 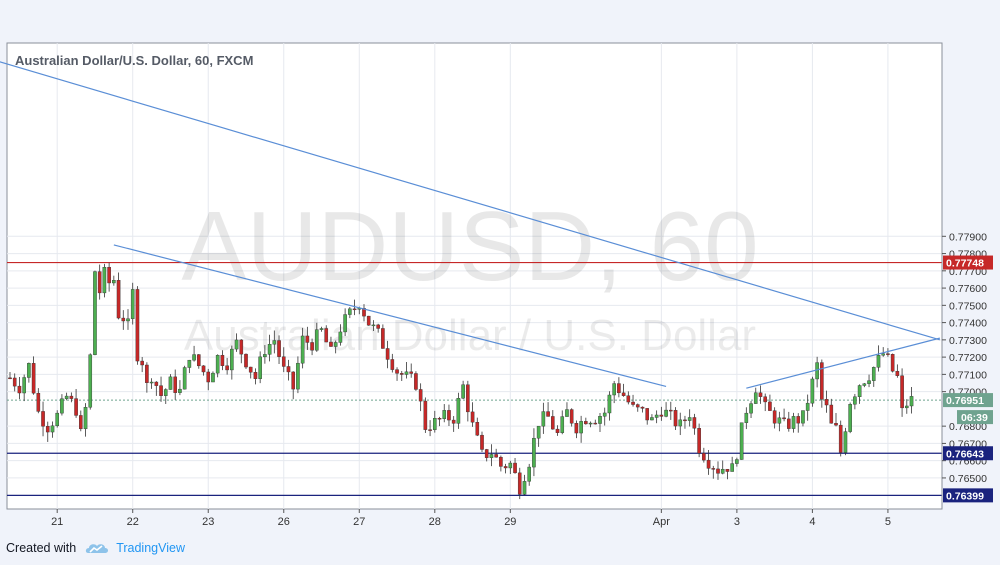 What do you see at coordinates (975, 417) in the screenshot?
I see `countdown-tag` at bounding box center [975, 417].